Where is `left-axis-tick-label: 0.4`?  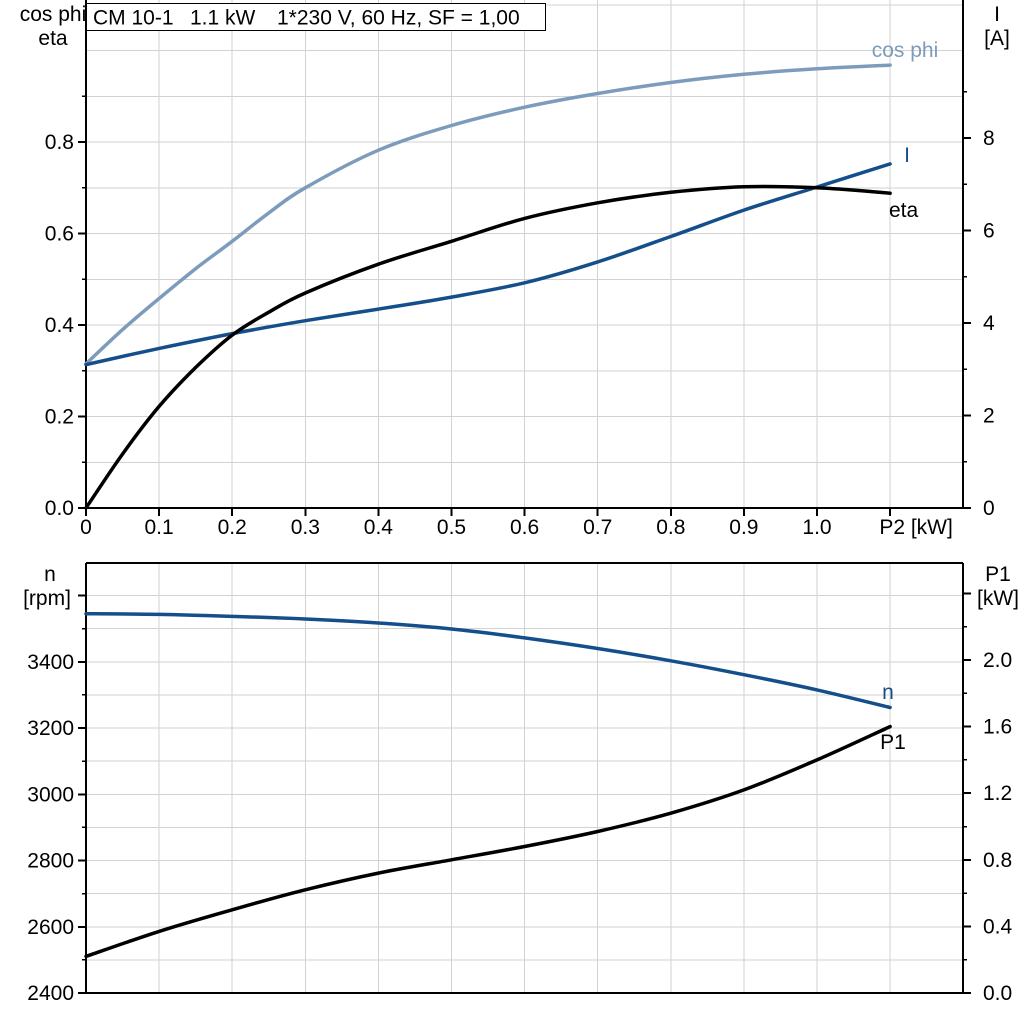
left-axis-tick-label: 0.4 is located at coordinates (60, 325).